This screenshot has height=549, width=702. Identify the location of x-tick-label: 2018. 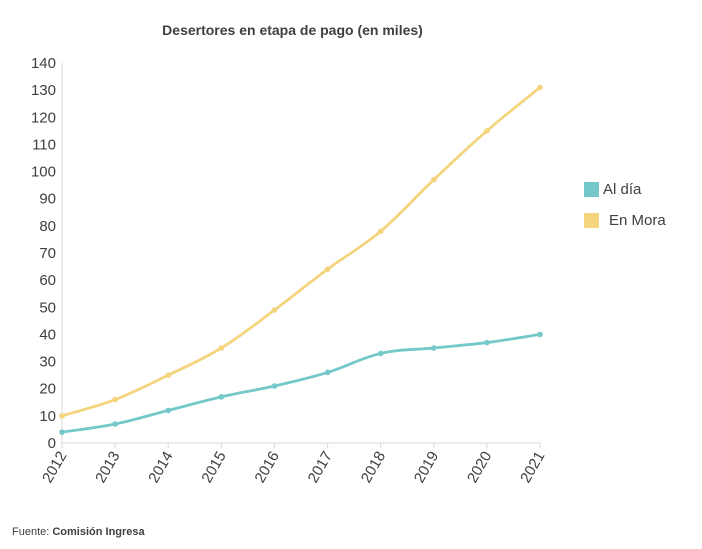
(373, 467).